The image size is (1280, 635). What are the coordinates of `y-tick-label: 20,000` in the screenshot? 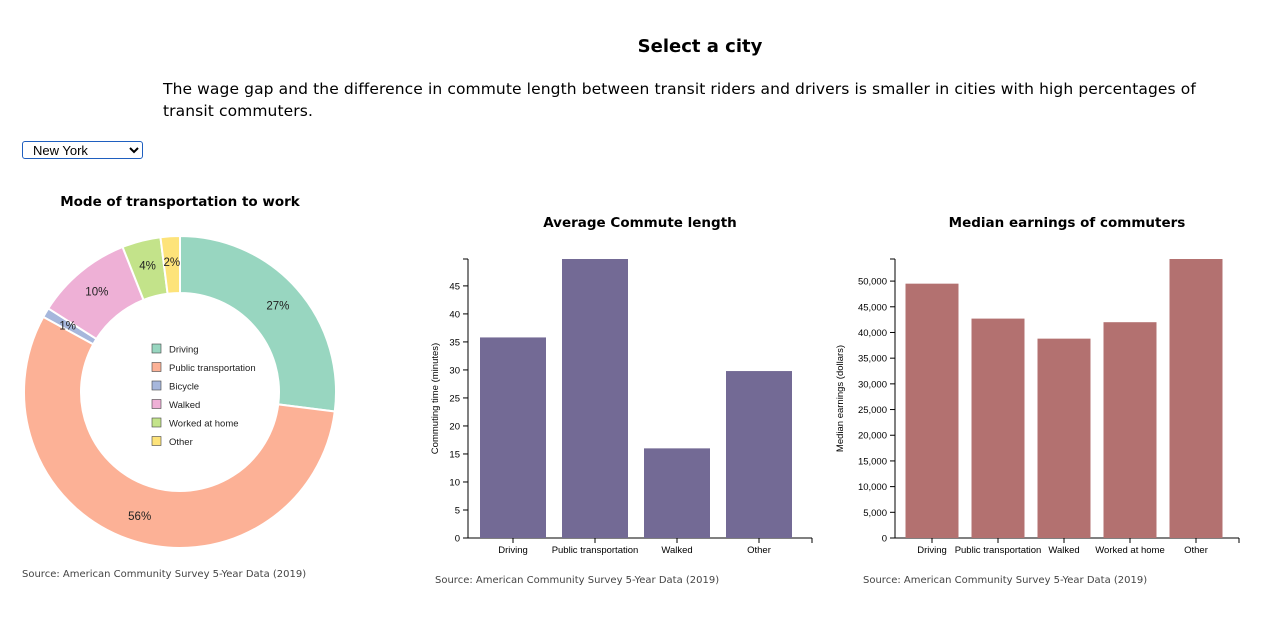 It's located at (872, 436).